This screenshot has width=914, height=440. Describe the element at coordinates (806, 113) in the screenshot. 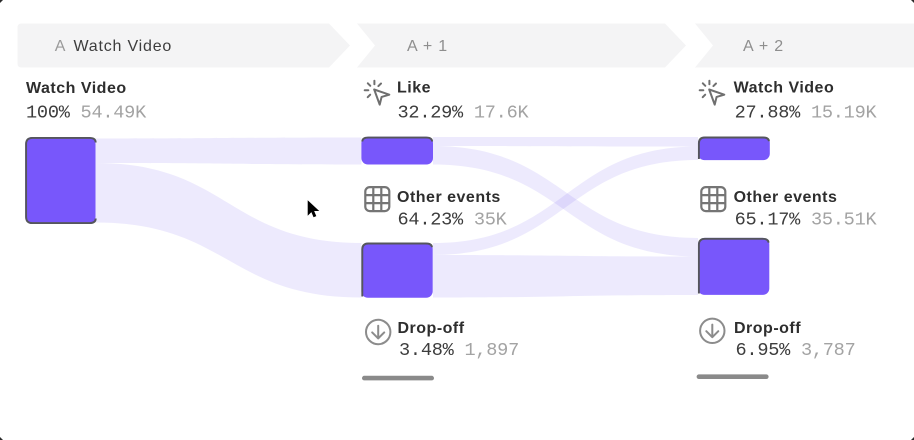

I see `svg-text: 27.88% 15.19K` at that location.